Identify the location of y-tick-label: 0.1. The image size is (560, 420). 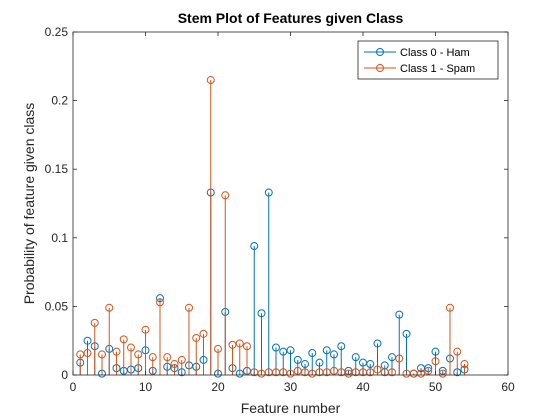
(59, 238).